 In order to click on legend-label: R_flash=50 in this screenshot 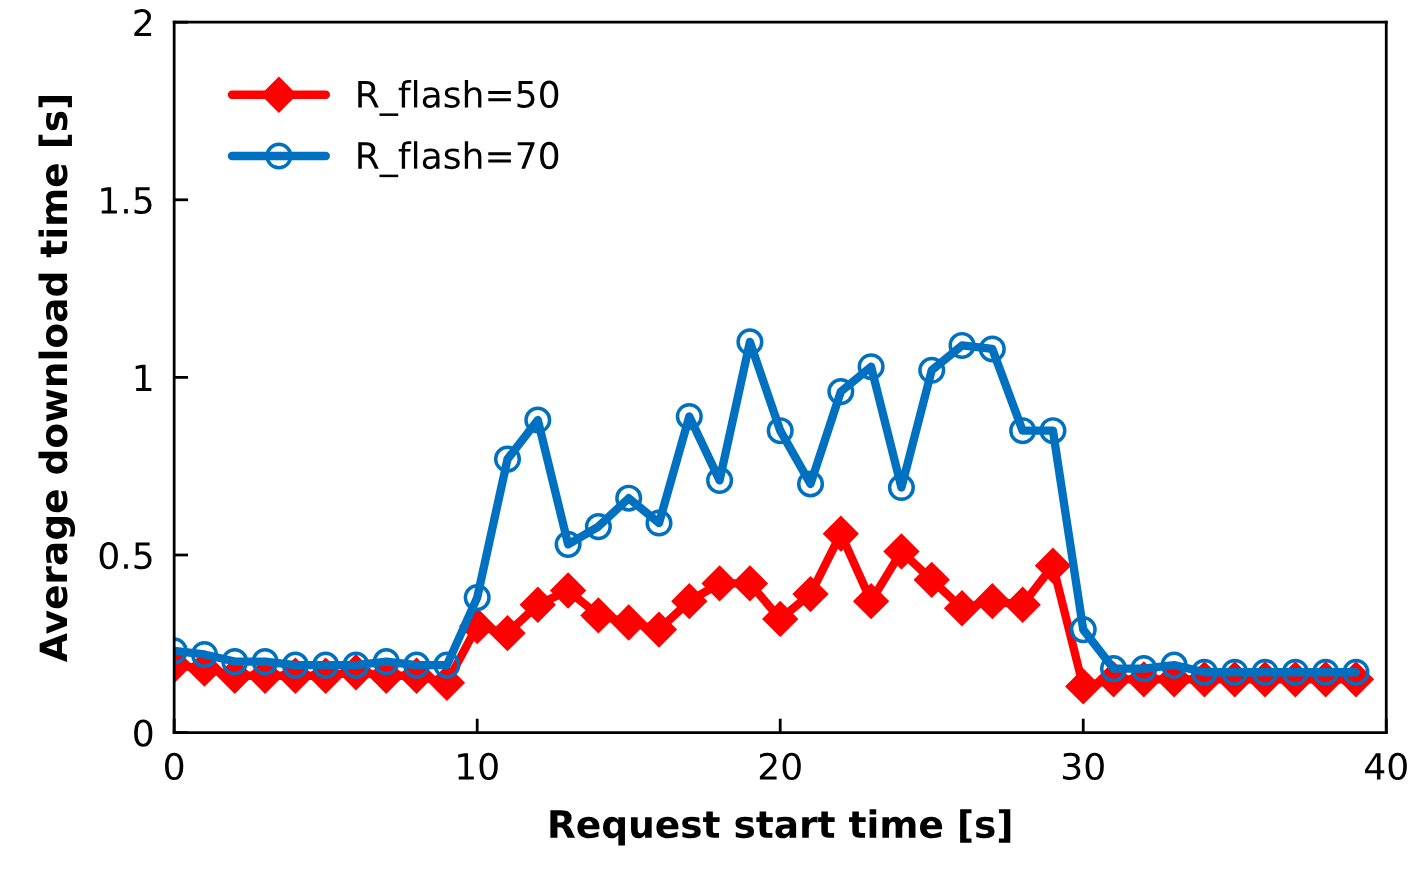, I will do `click(458, 97)`.